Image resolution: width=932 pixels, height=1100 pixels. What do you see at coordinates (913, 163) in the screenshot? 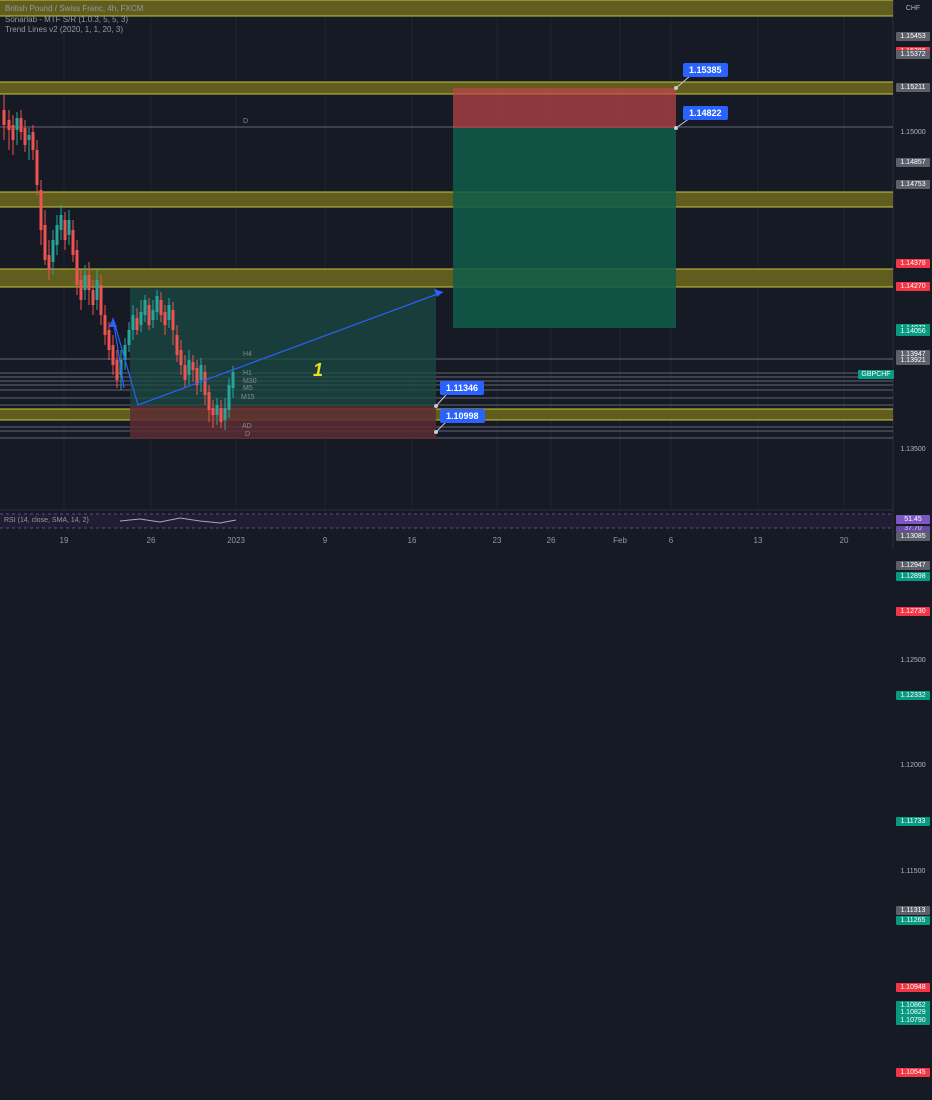
I see `price-tag: 1.14857` at bounding box center [913, 163].